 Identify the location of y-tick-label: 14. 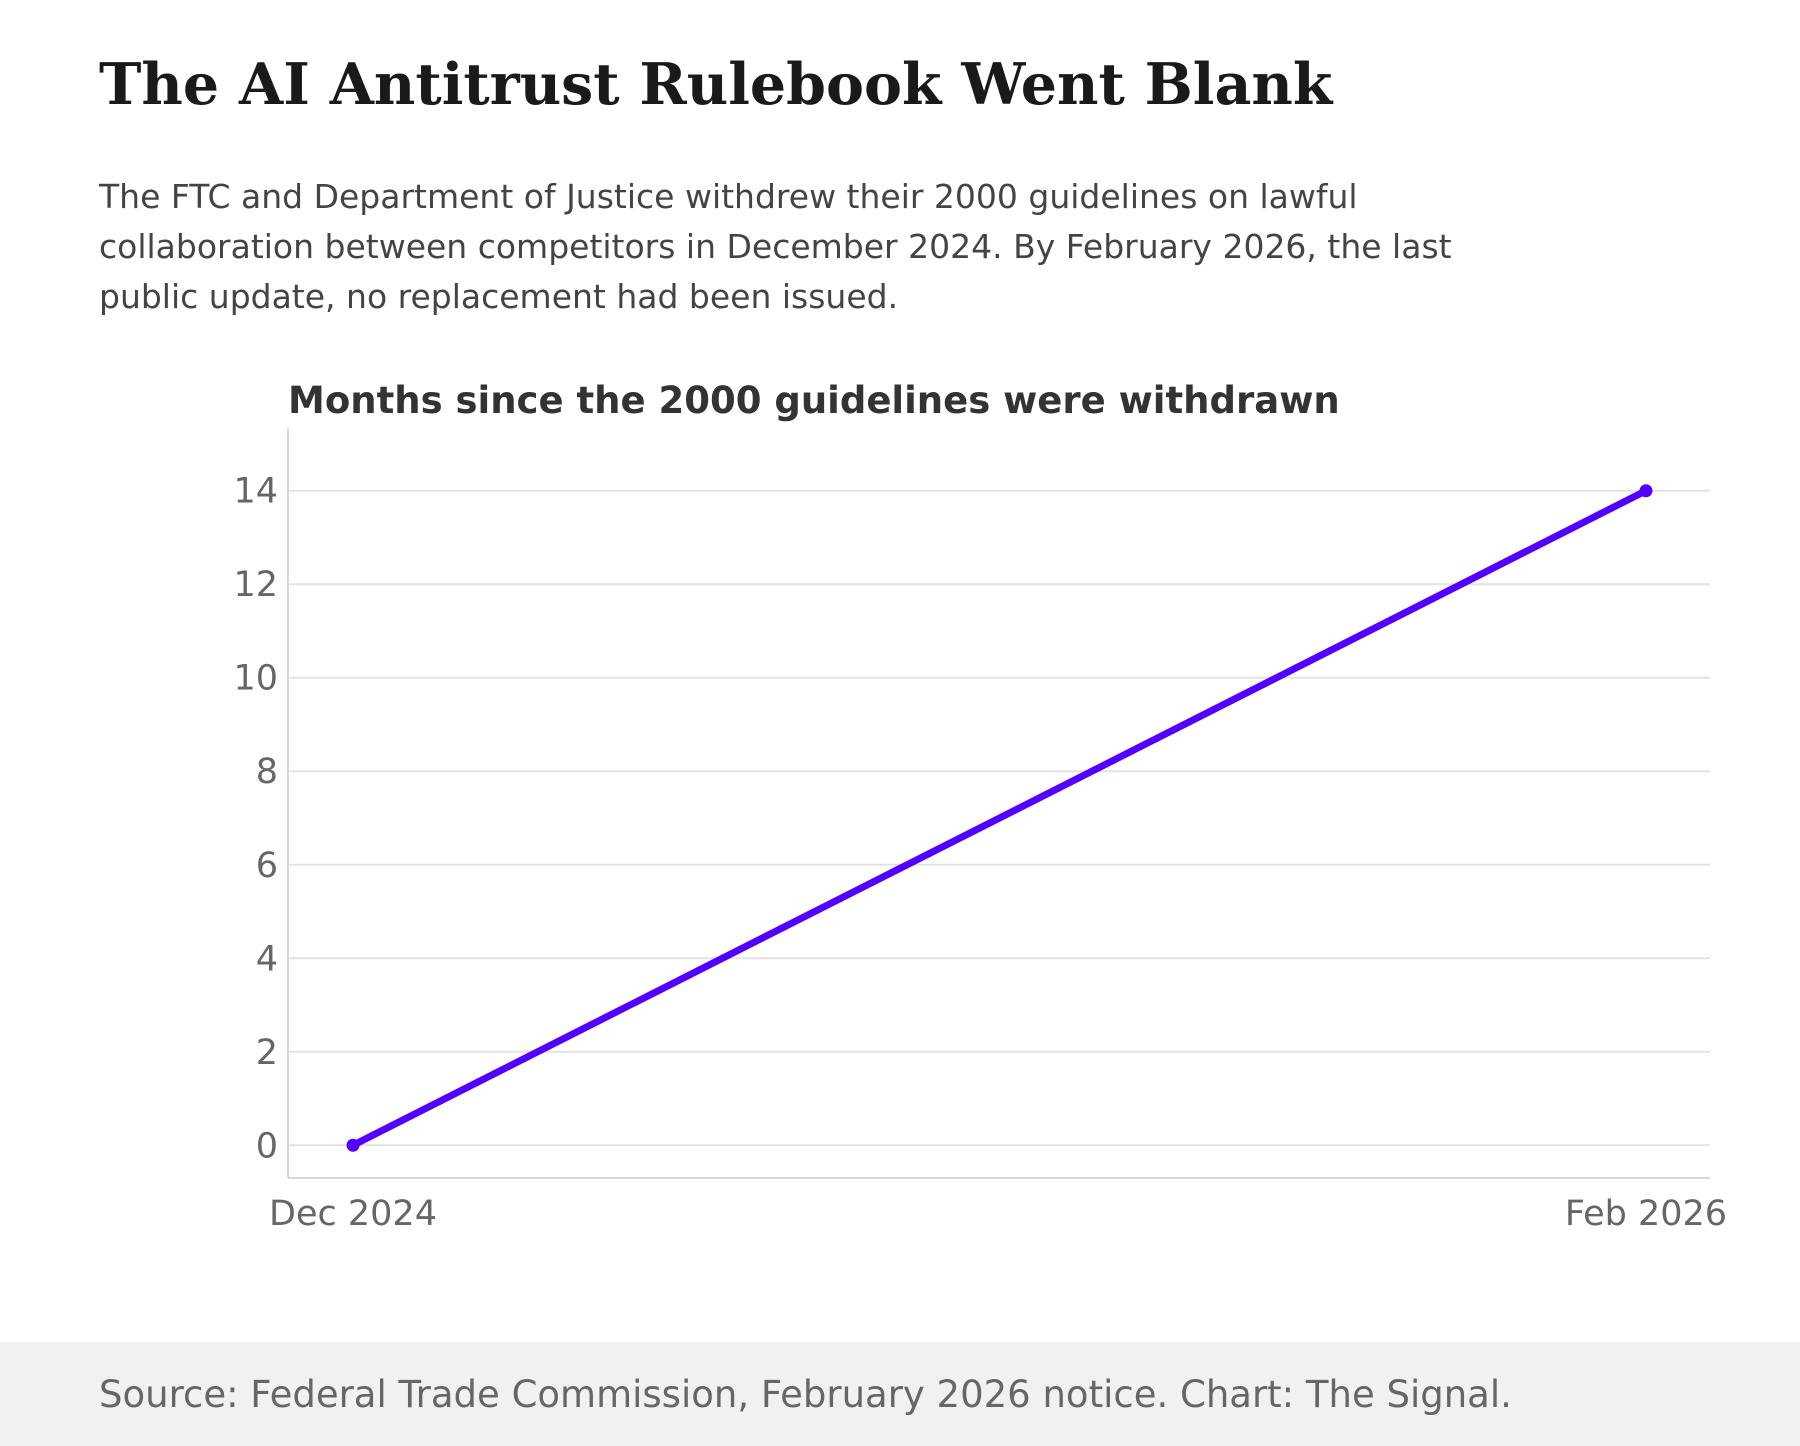
(255, 492).